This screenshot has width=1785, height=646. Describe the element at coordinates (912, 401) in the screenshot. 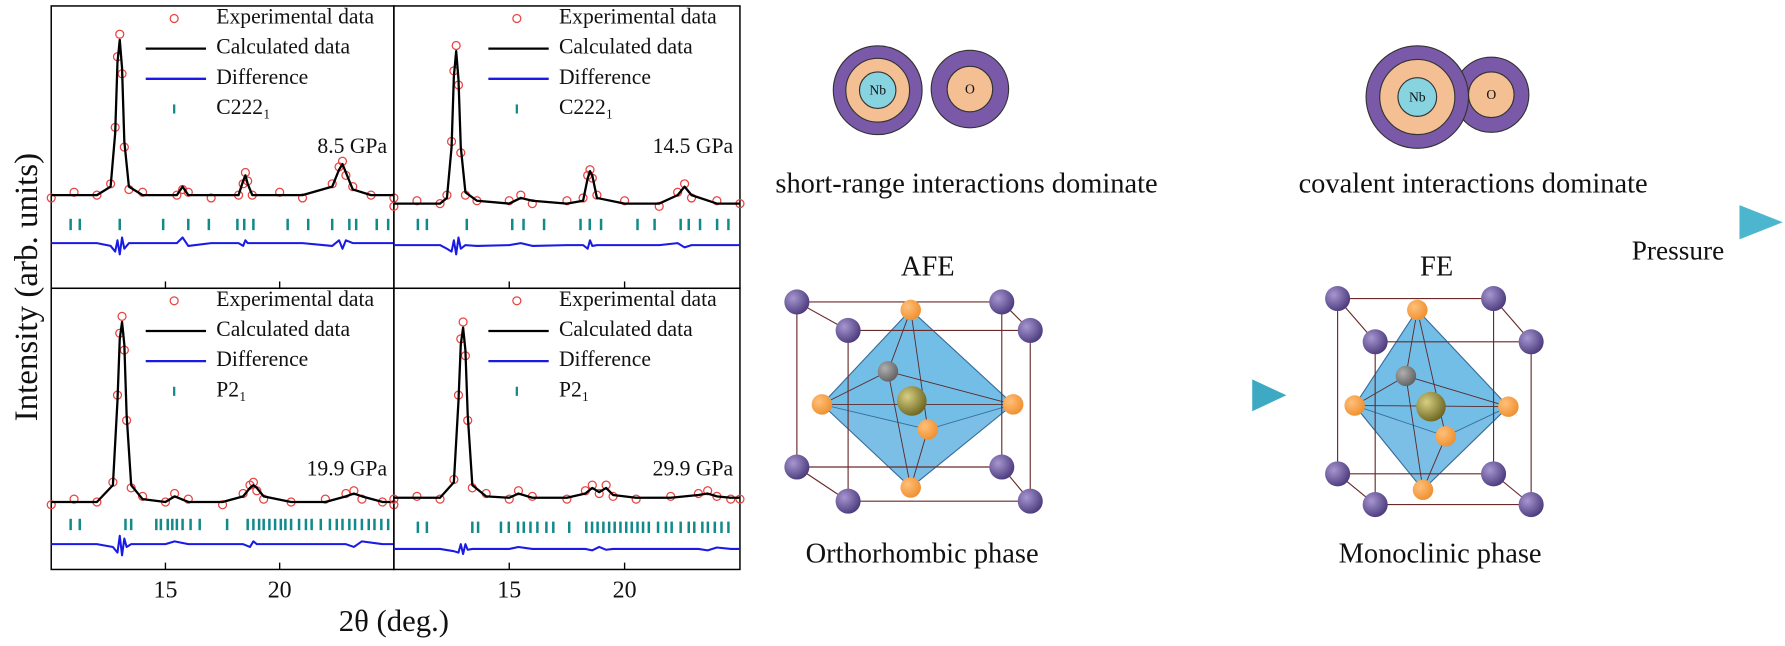

I see `atom-nb` at that location.